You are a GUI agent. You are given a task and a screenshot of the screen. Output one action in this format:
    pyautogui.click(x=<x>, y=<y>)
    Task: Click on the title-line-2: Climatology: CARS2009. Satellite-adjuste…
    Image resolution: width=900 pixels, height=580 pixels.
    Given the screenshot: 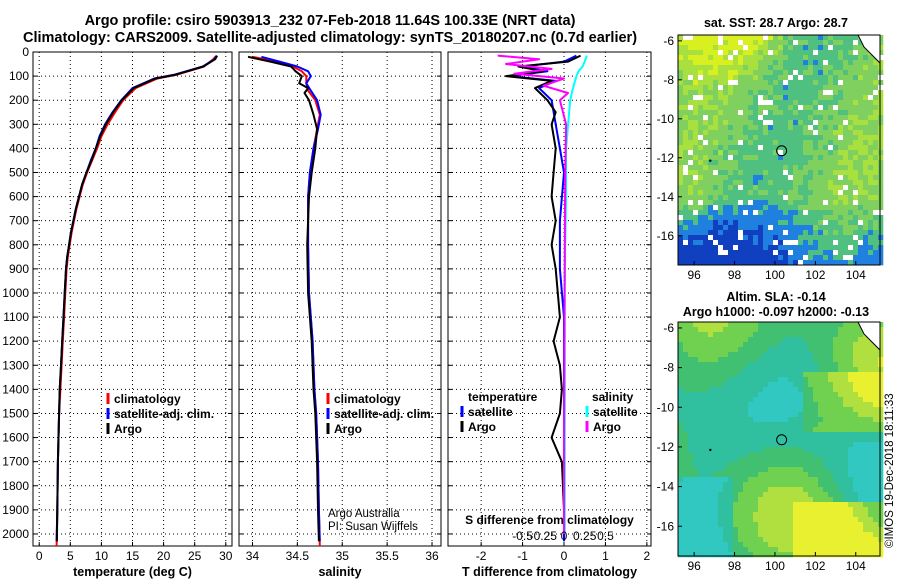 What is the action you would take?
    pyautogui.click(x=330, y=38)
    